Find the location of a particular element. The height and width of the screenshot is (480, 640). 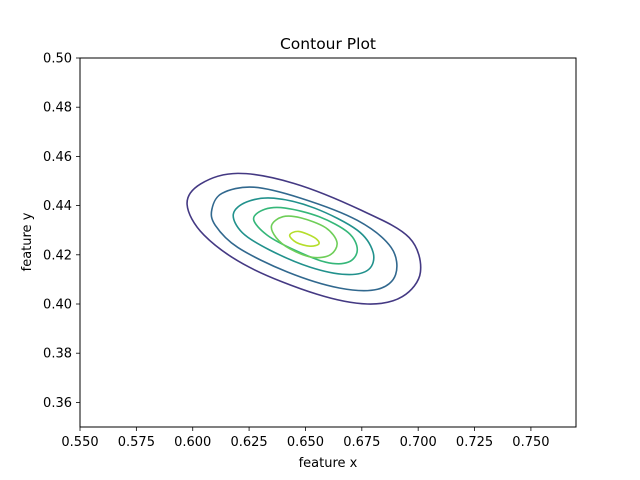

x-tick-label: 0.725 is located at coordinates (474, 442).